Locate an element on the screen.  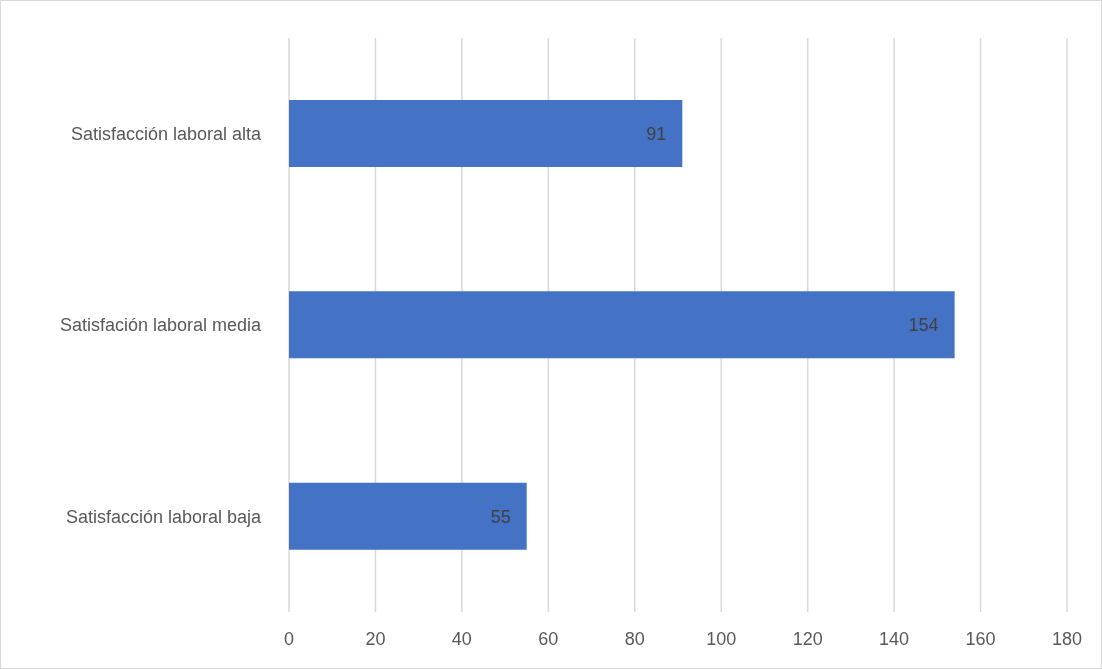
x-tick-label: 40 is located at coordinates (461, 638).